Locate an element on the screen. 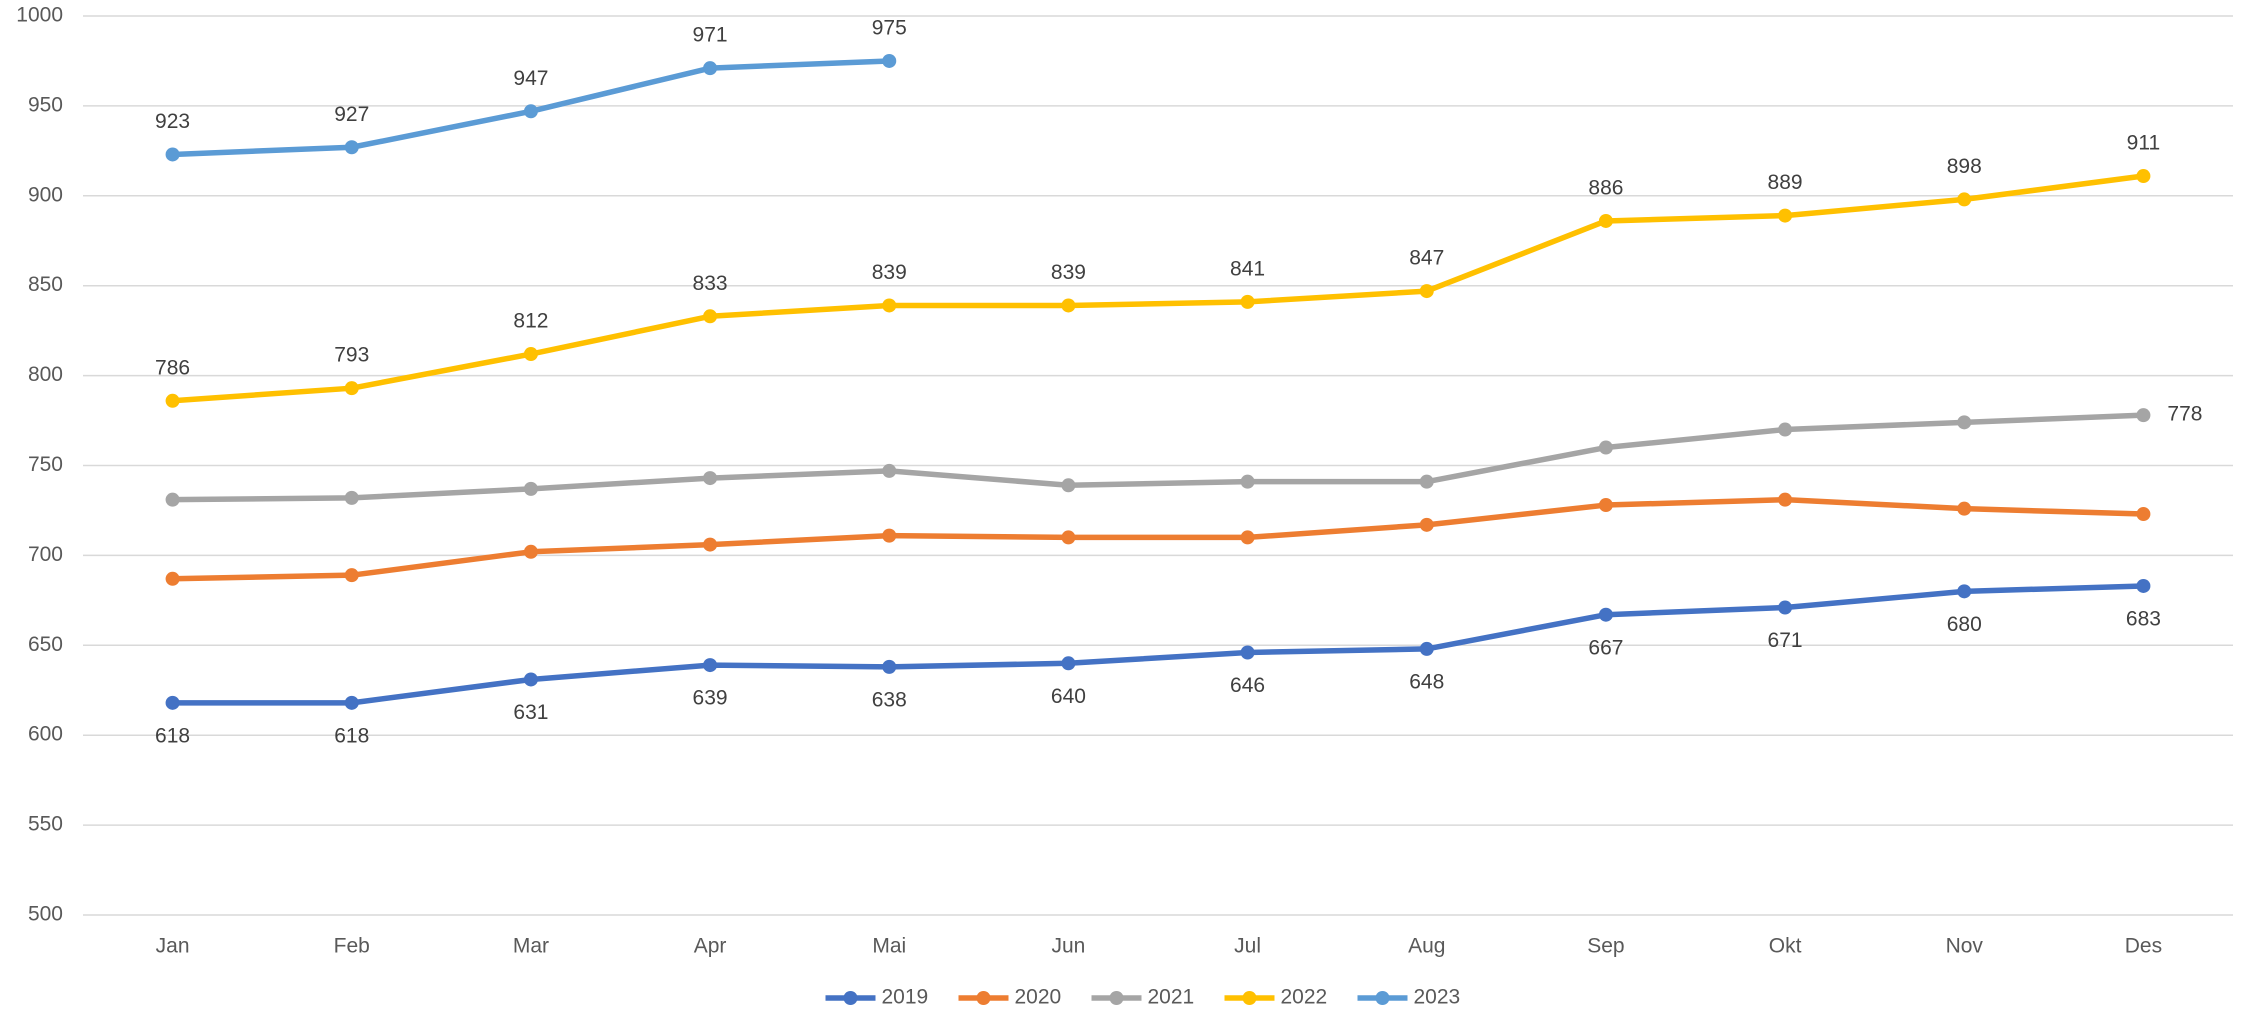 The height and width of the screenshot is (1012, 2249). data-label: 923 is located at coordinates (172, 121).